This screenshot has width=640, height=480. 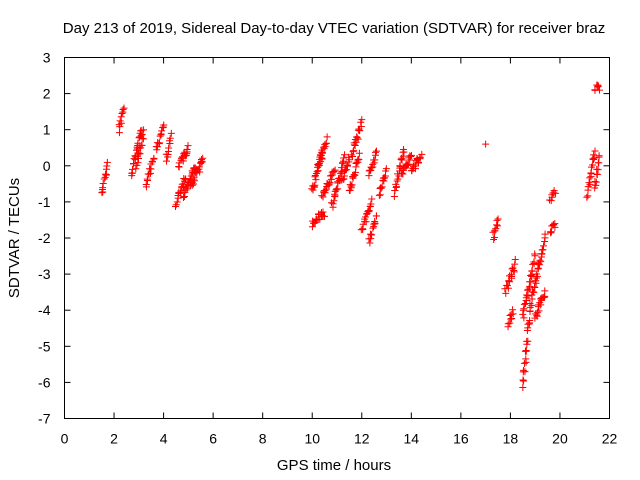 What do you see at coordinates (44, 202) in the screenshot?
I see `y-tick-label: -1` at bounding box center [44, 202].